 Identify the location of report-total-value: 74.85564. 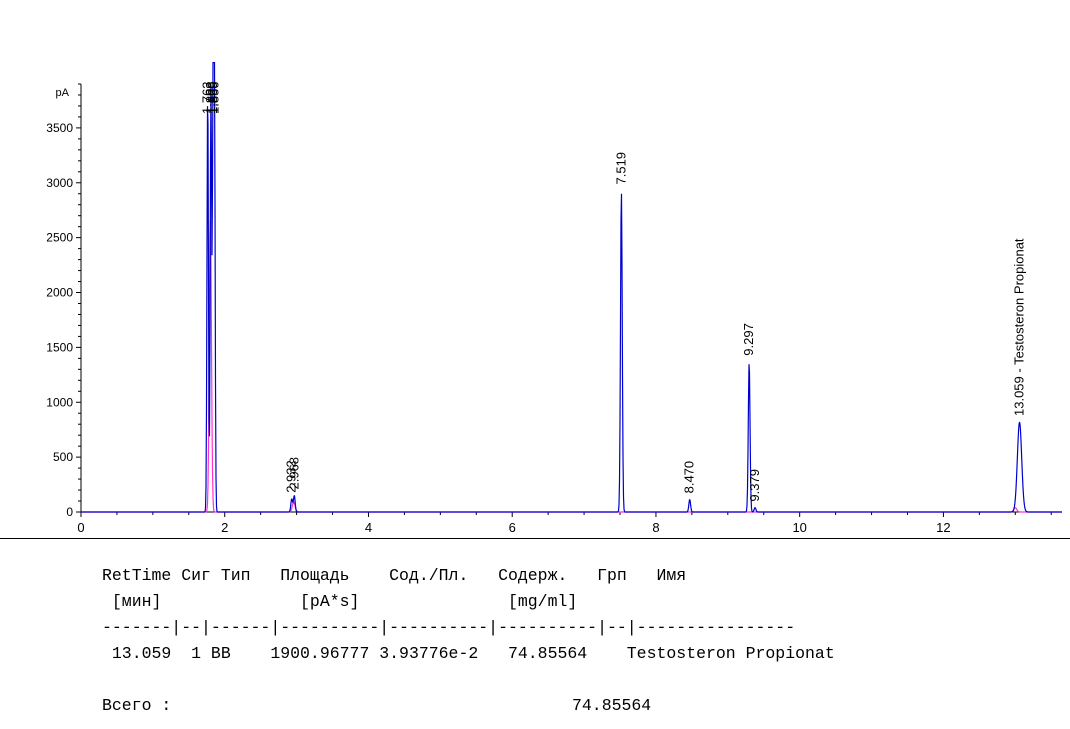
(612, 705).